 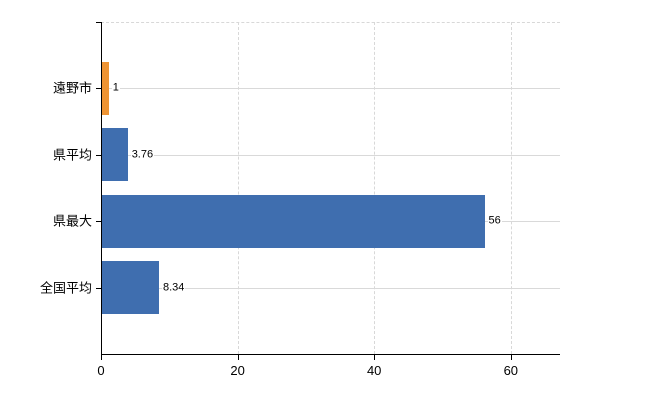 I want to click on x-tick-label: 40, so click(x=374, y=370).